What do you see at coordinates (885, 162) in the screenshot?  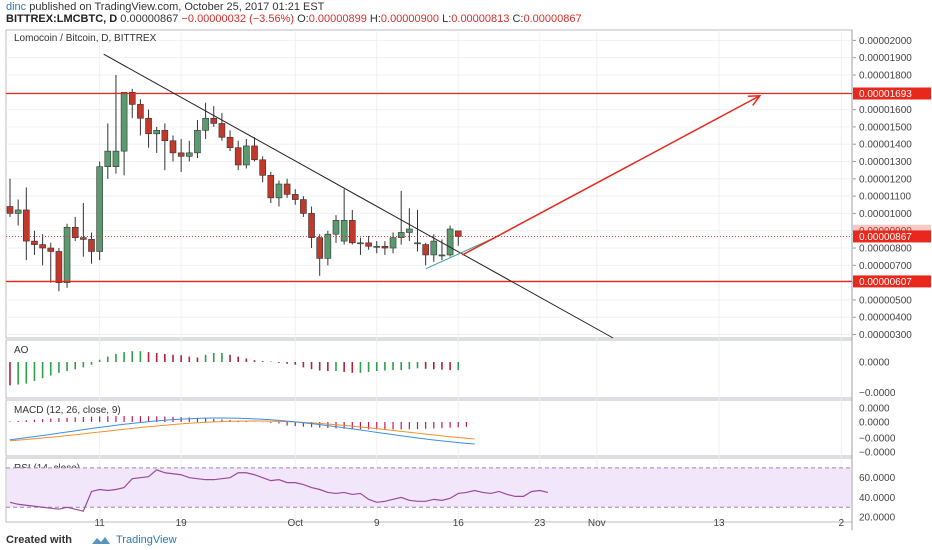 I see `y-tick-label: 0.00001300` at bounding box center [885, 162].